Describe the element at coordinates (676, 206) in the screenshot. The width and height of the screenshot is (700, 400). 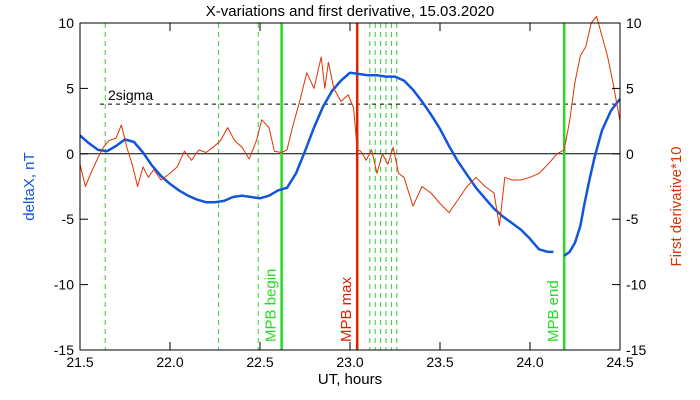
I see `y-axis-right-title: First derivative*10` at that location.